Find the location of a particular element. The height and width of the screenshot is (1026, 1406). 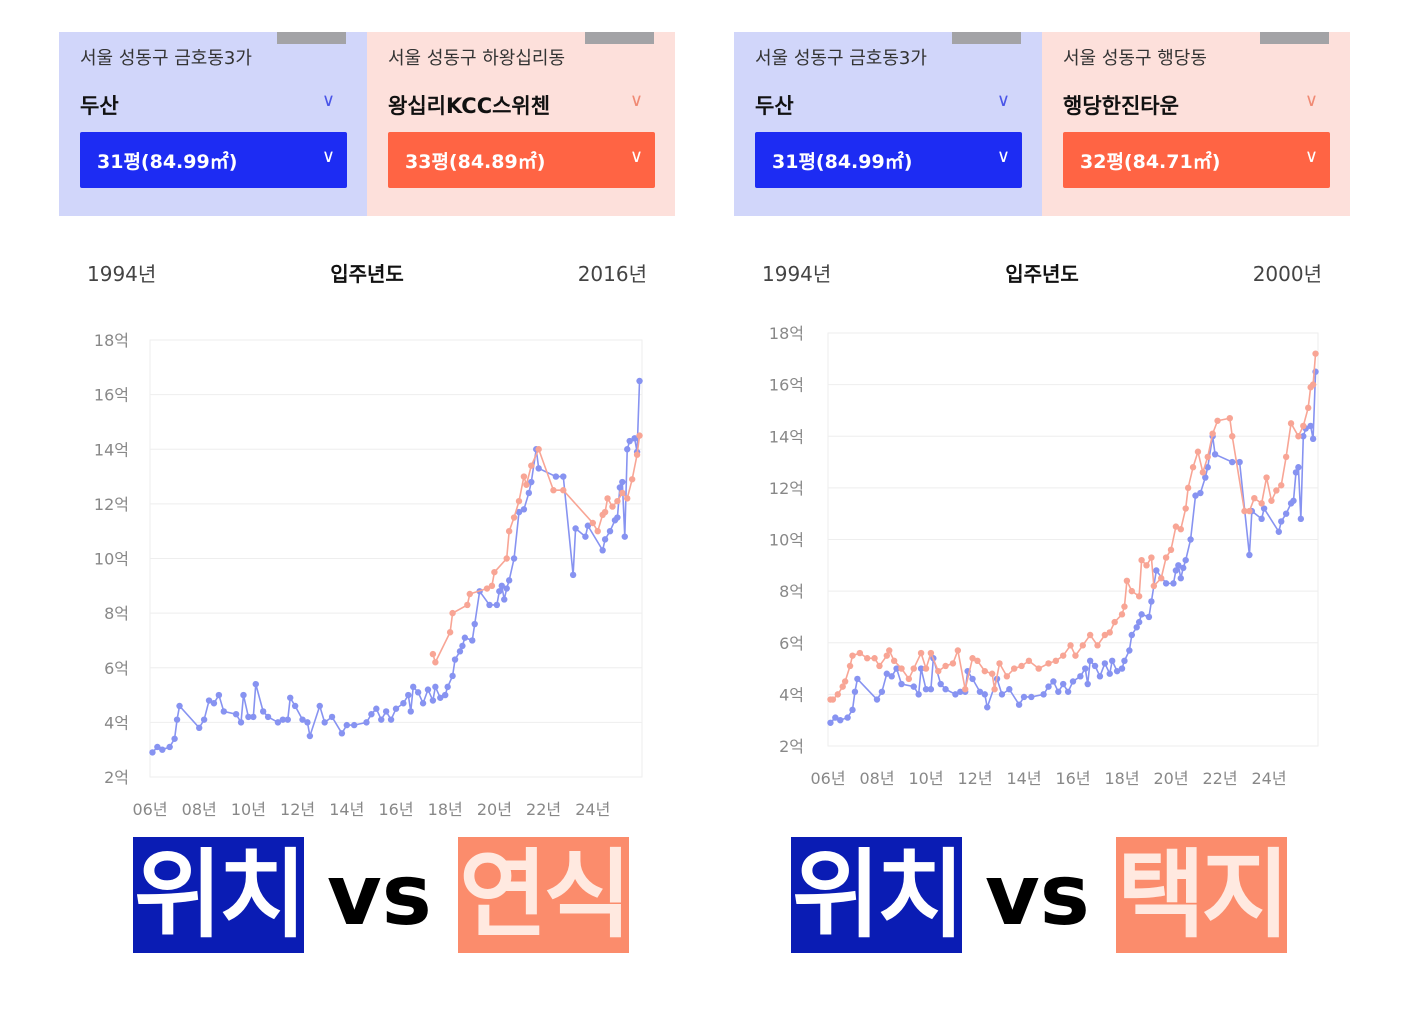

size-dropdown: 33평(84.89㎡) ∨ is located at coordinates (521, 160).